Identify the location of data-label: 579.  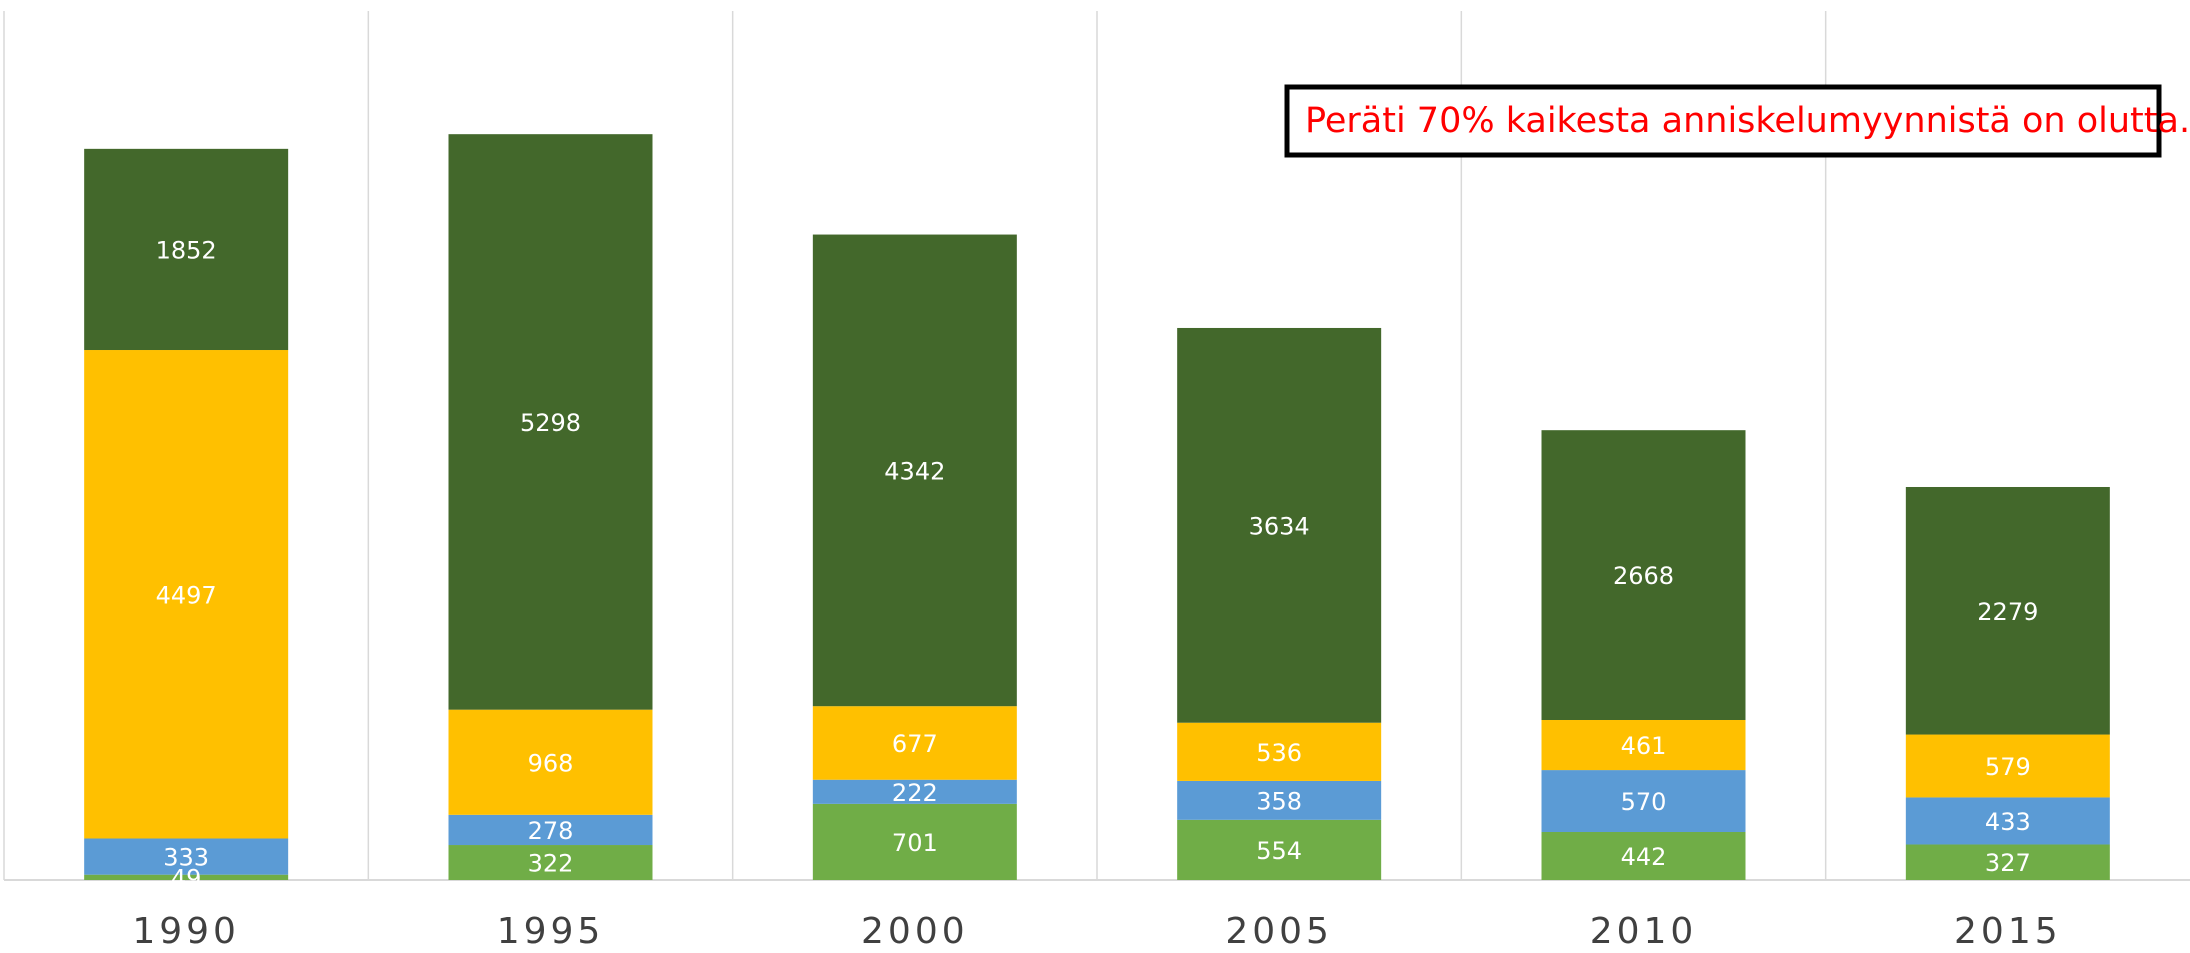
(2008, 767).